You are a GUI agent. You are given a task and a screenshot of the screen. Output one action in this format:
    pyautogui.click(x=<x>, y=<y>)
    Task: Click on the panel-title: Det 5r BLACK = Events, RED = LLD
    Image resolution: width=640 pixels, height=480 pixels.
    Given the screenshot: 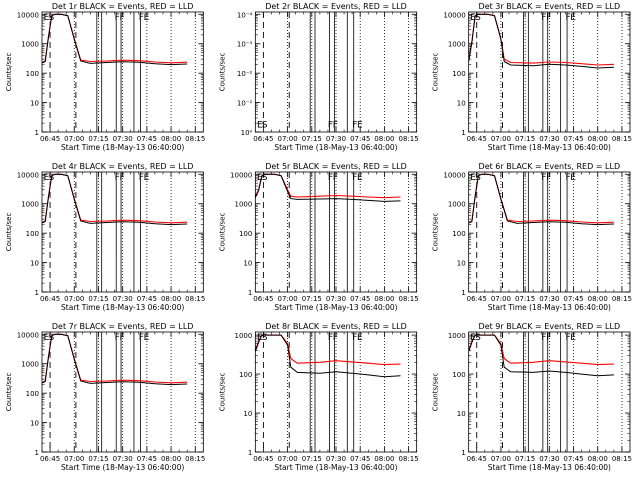 What is the action you would take?
    pyautogui.click(x=336, y=166)
    